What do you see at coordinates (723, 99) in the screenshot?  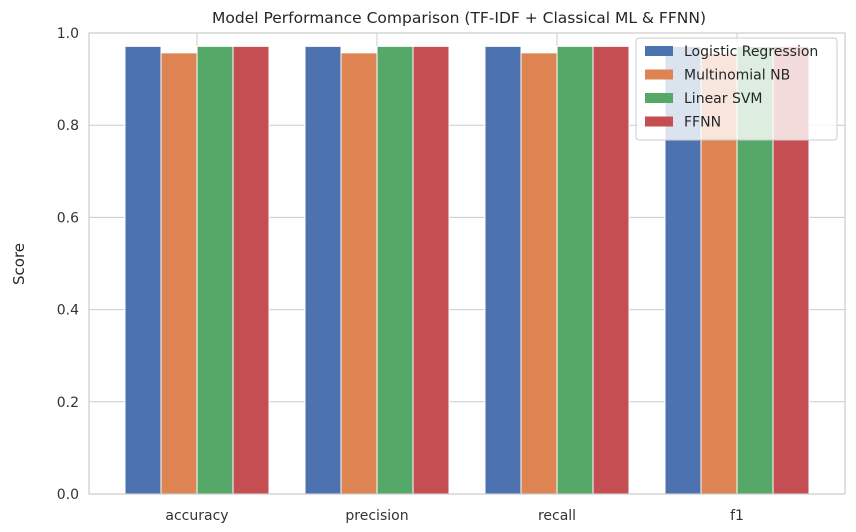 I see `legend-label: Linear SVM` at bounding box center [723, 99].